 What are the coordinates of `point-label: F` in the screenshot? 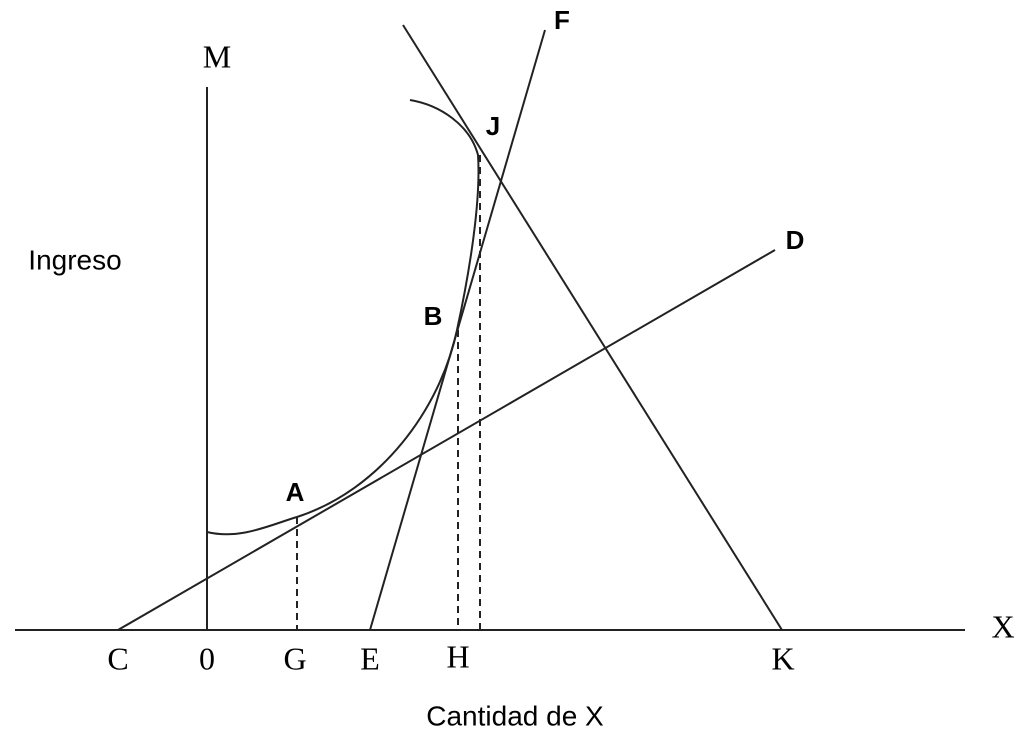 It's located at (562, 20).